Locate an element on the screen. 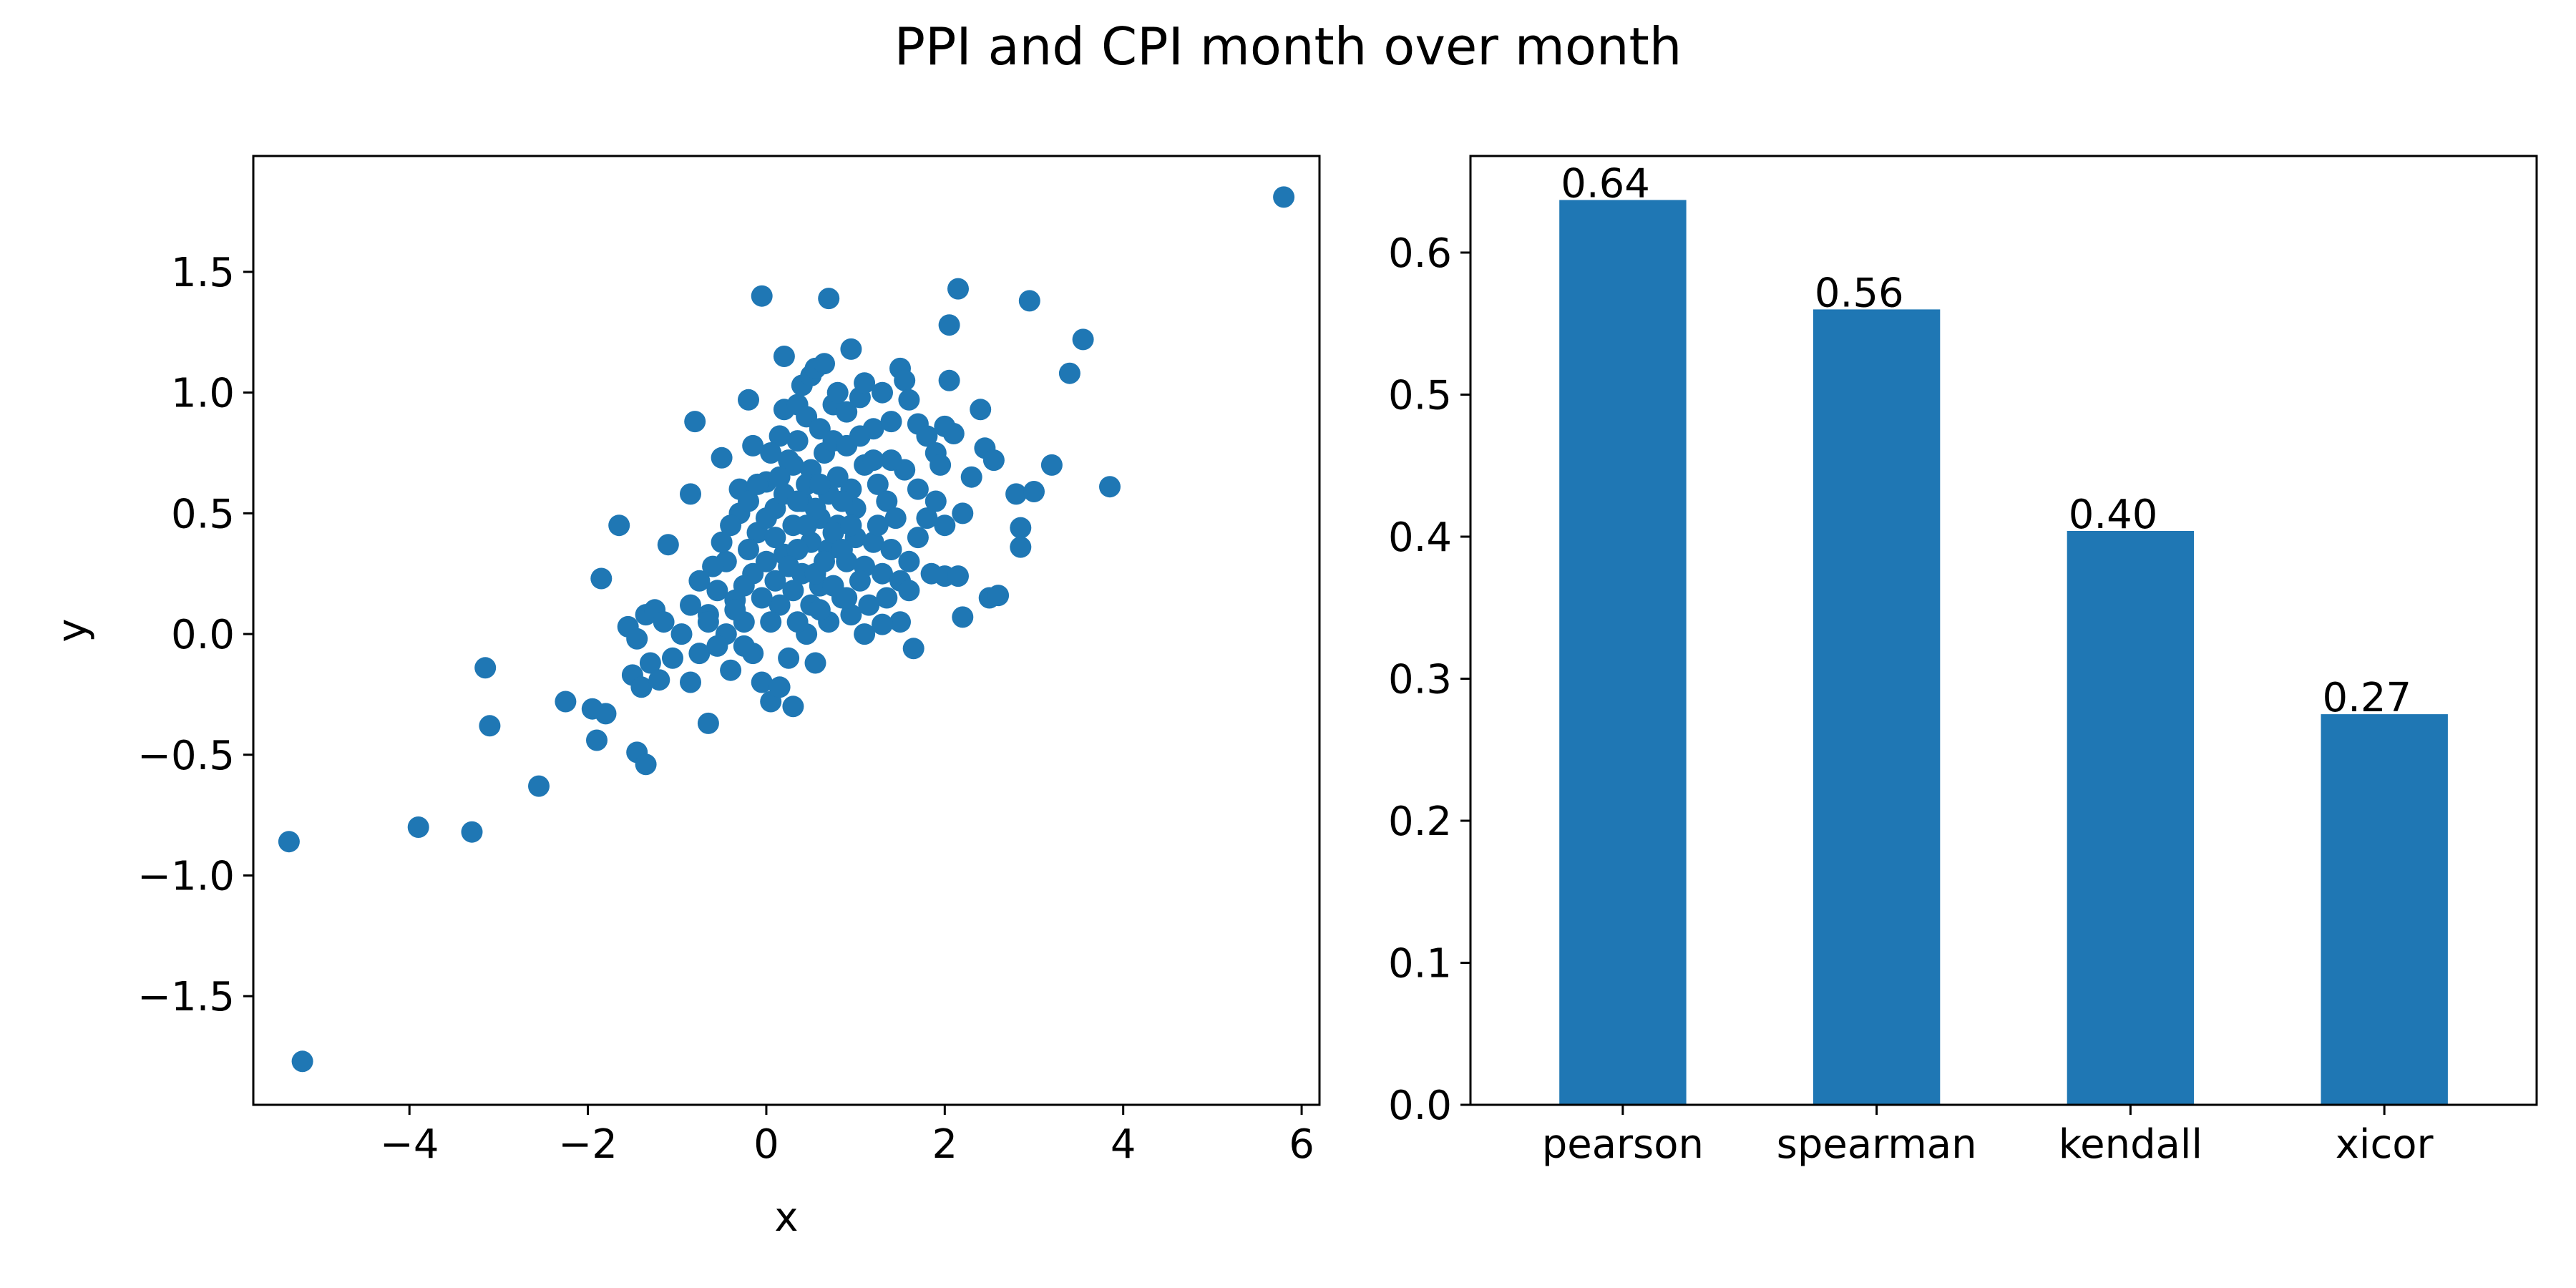 This screenshot has width=2576, height=1288. scatter-y-ticks: −1.5 −1.0 −0.5 0.0 0.5 1.0 1.5 is located at coordinates (195, 635).